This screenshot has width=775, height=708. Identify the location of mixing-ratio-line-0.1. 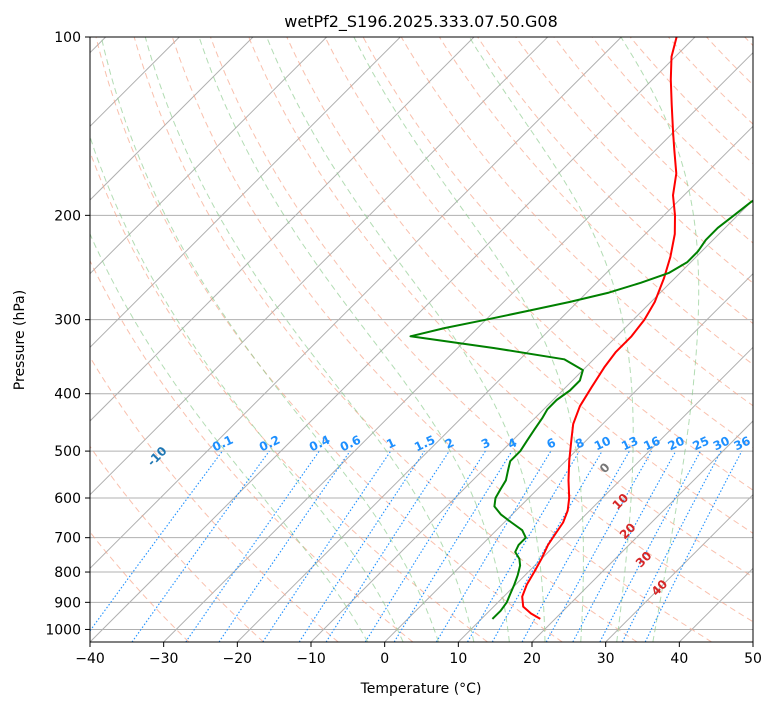
(156, 541).